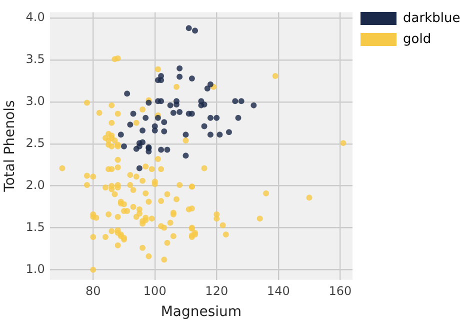  Describe the element at coordinates (417, 39) in the screenshot. I see `legend-label: gold` at that location.